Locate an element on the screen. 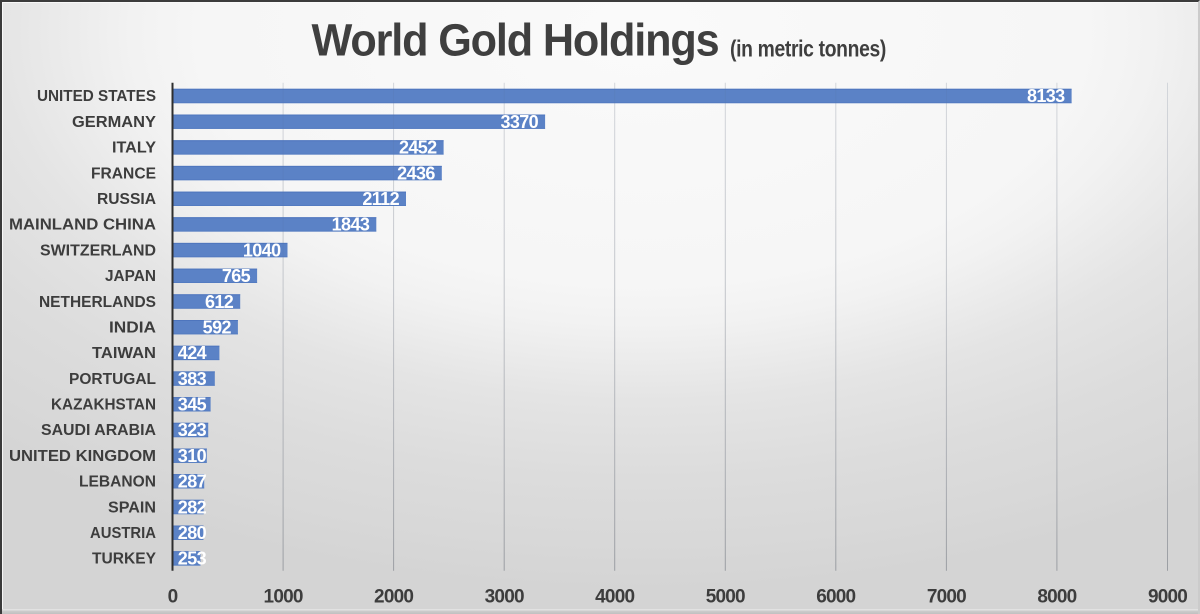 This screenshot has height=614, width=1200. svg-text: 253 is located at coordinates (192, 559).